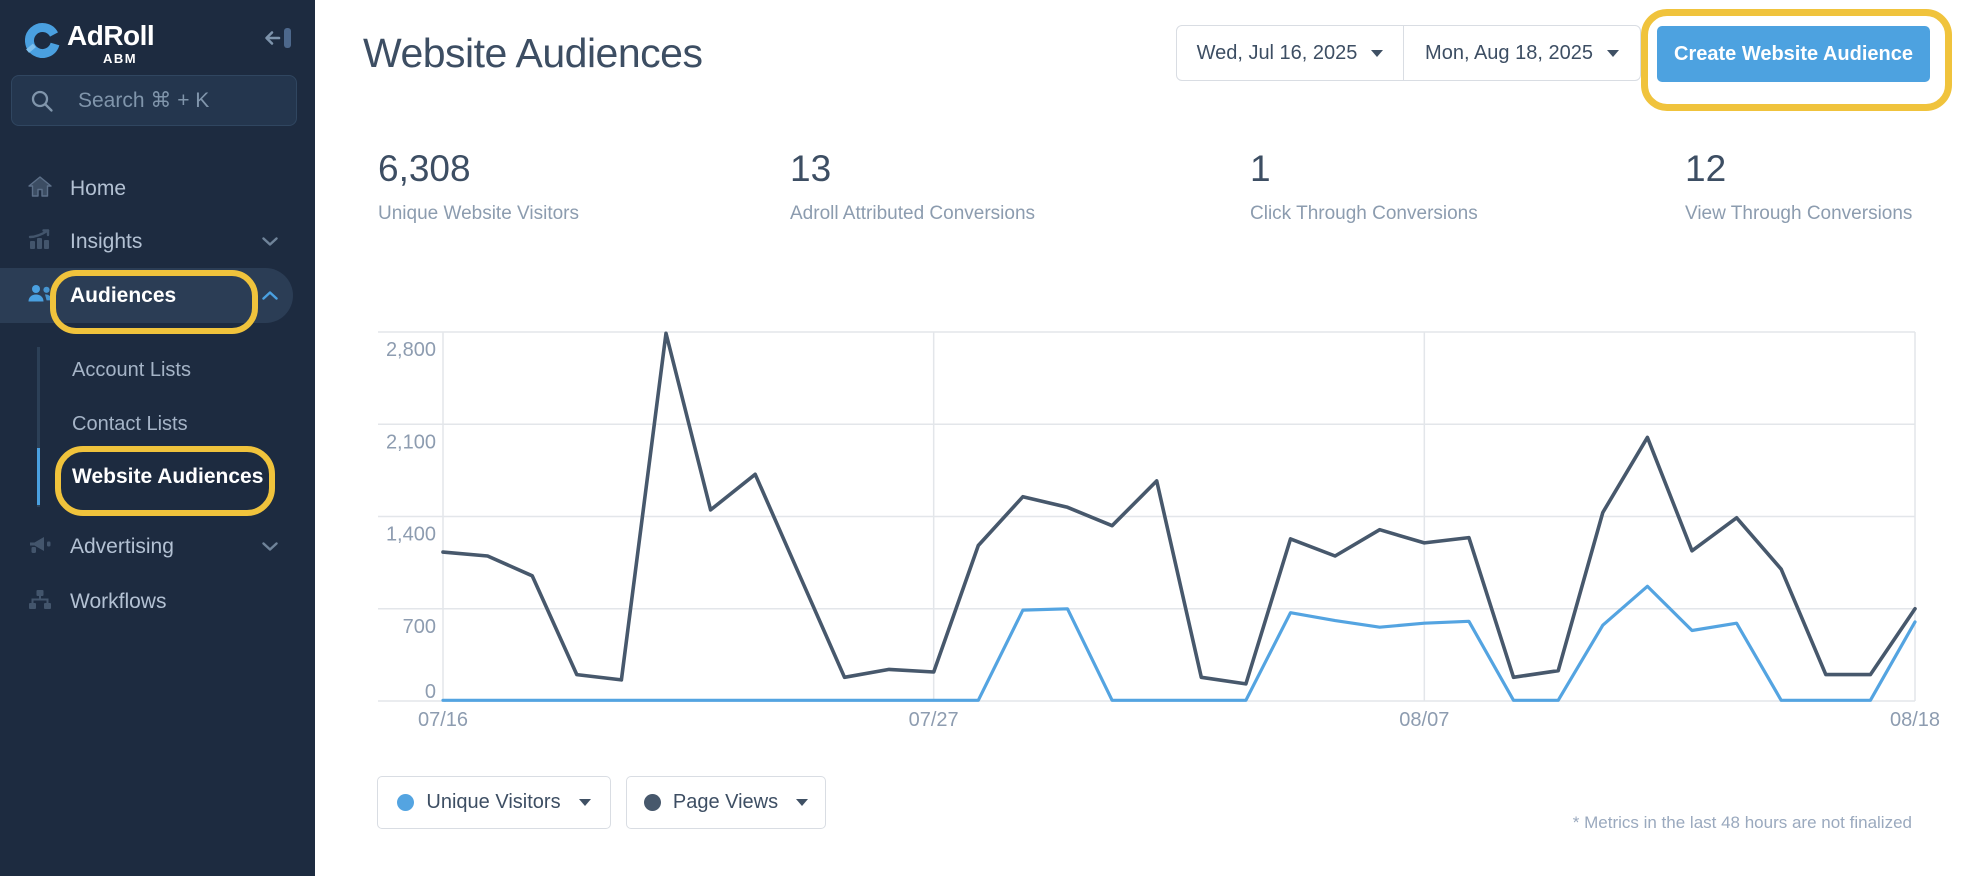  Describe the element at coordinates (411, 535) in the screenshot. I see `svg-text: 1,400` at that location.